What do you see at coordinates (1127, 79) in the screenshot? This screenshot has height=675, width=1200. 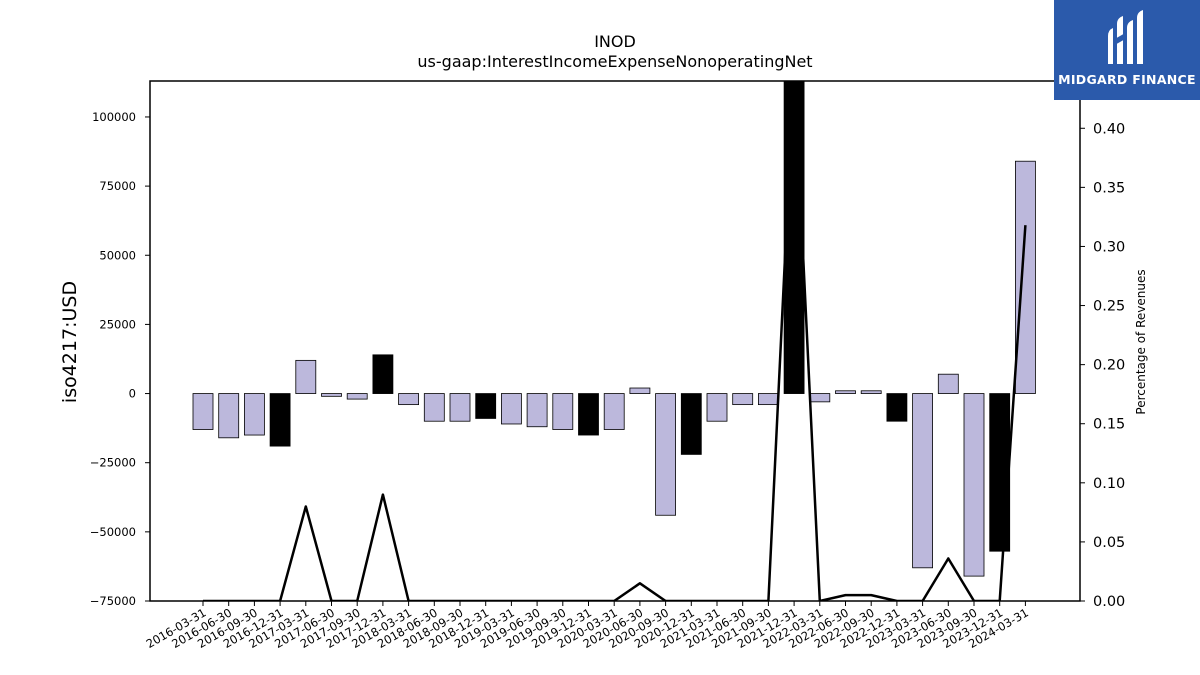 I see `brand-name: MIDGARD FINANCE` at bounding box center [1127, 79].